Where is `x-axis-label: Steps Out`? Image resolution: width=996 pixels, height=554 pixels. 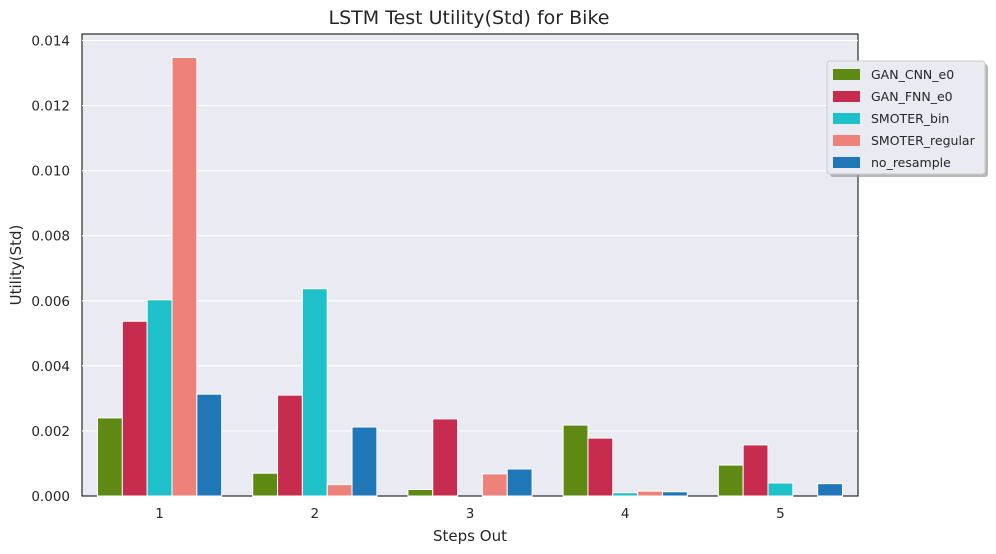 x-axis-label: Steps Out is located at coordinates (470, 536).